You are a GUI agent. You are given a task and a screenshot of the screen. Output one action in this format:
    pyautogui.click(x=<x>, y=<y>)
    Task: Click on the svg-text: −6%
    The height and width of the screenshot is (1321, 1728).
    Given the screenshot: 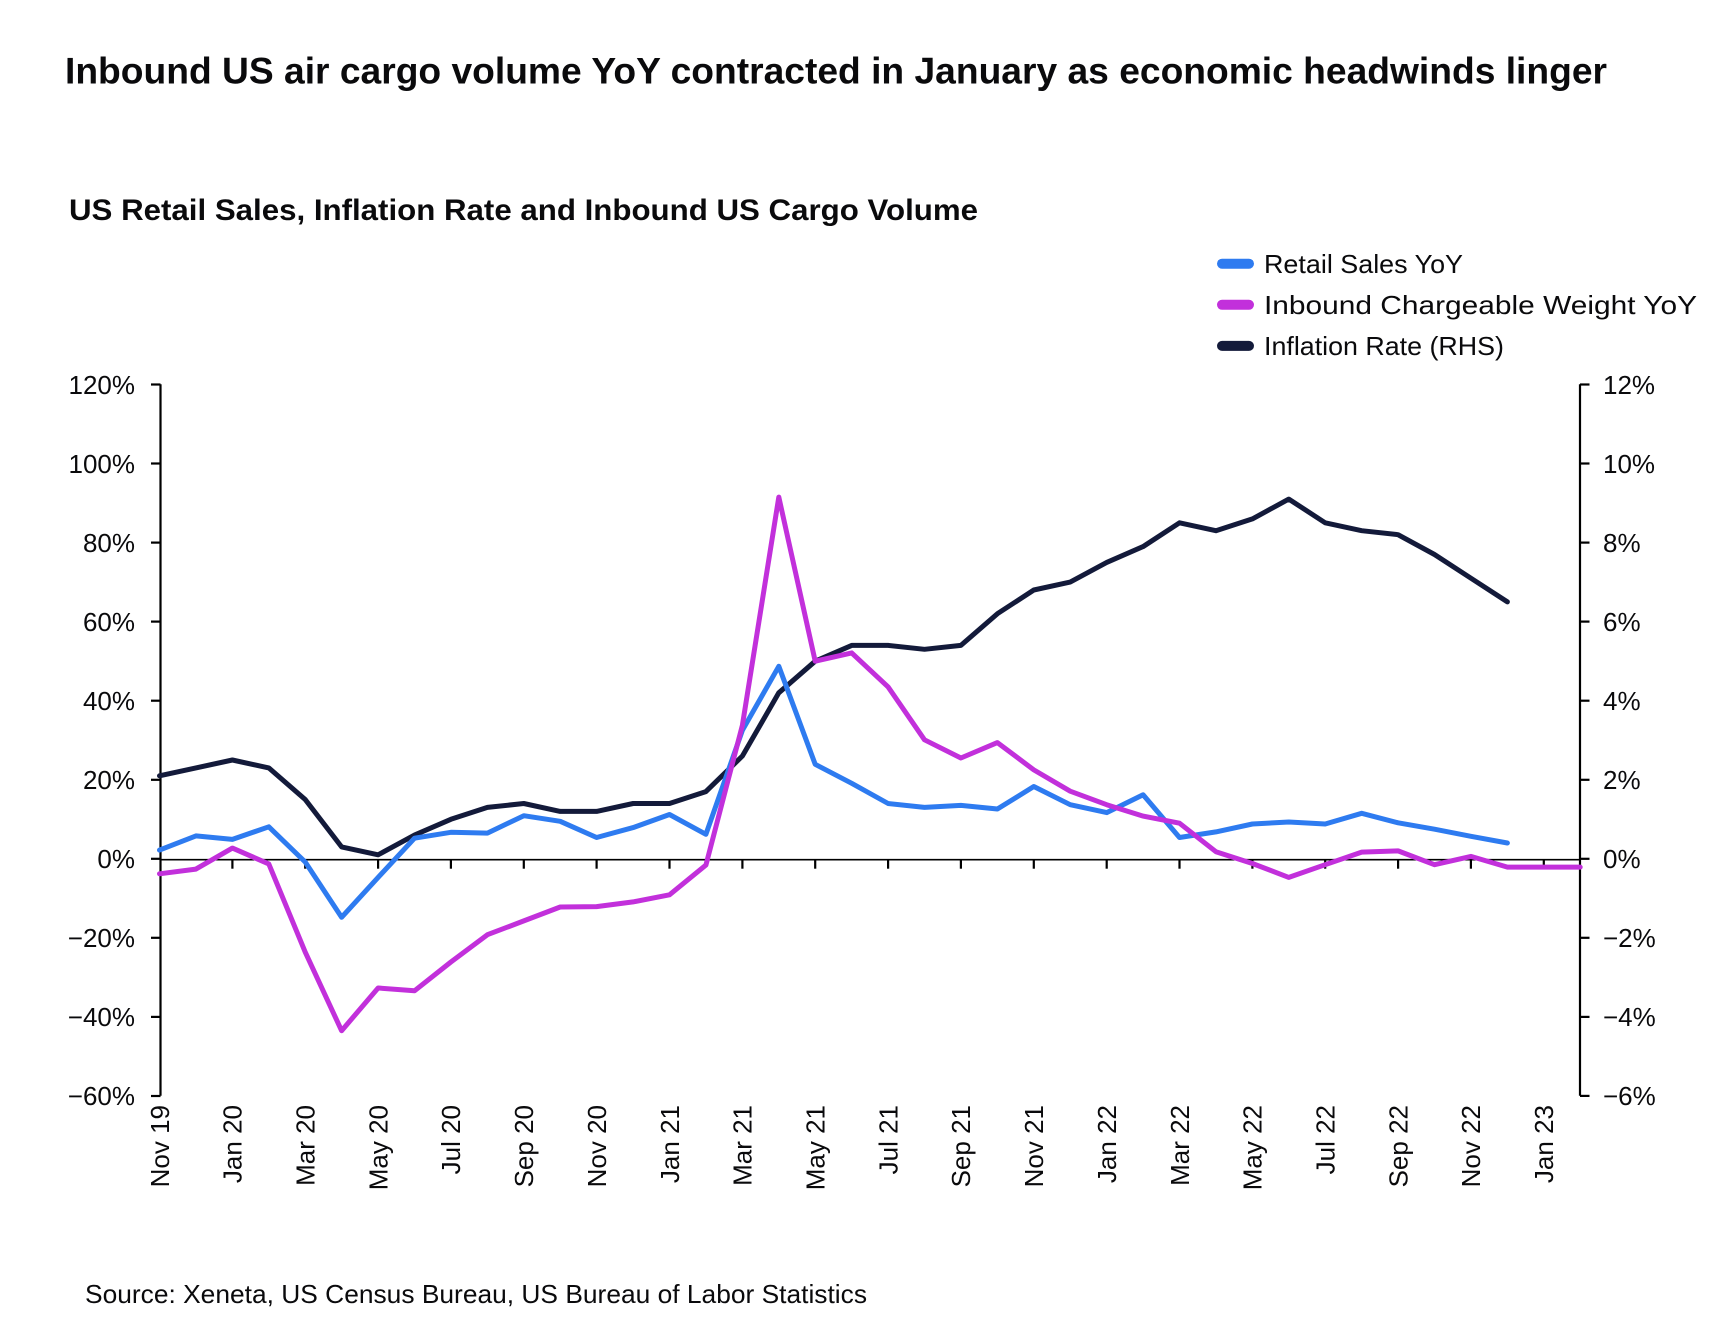 What is the action you would take?
    pyautogui.click(x=1629, y=1096)
    